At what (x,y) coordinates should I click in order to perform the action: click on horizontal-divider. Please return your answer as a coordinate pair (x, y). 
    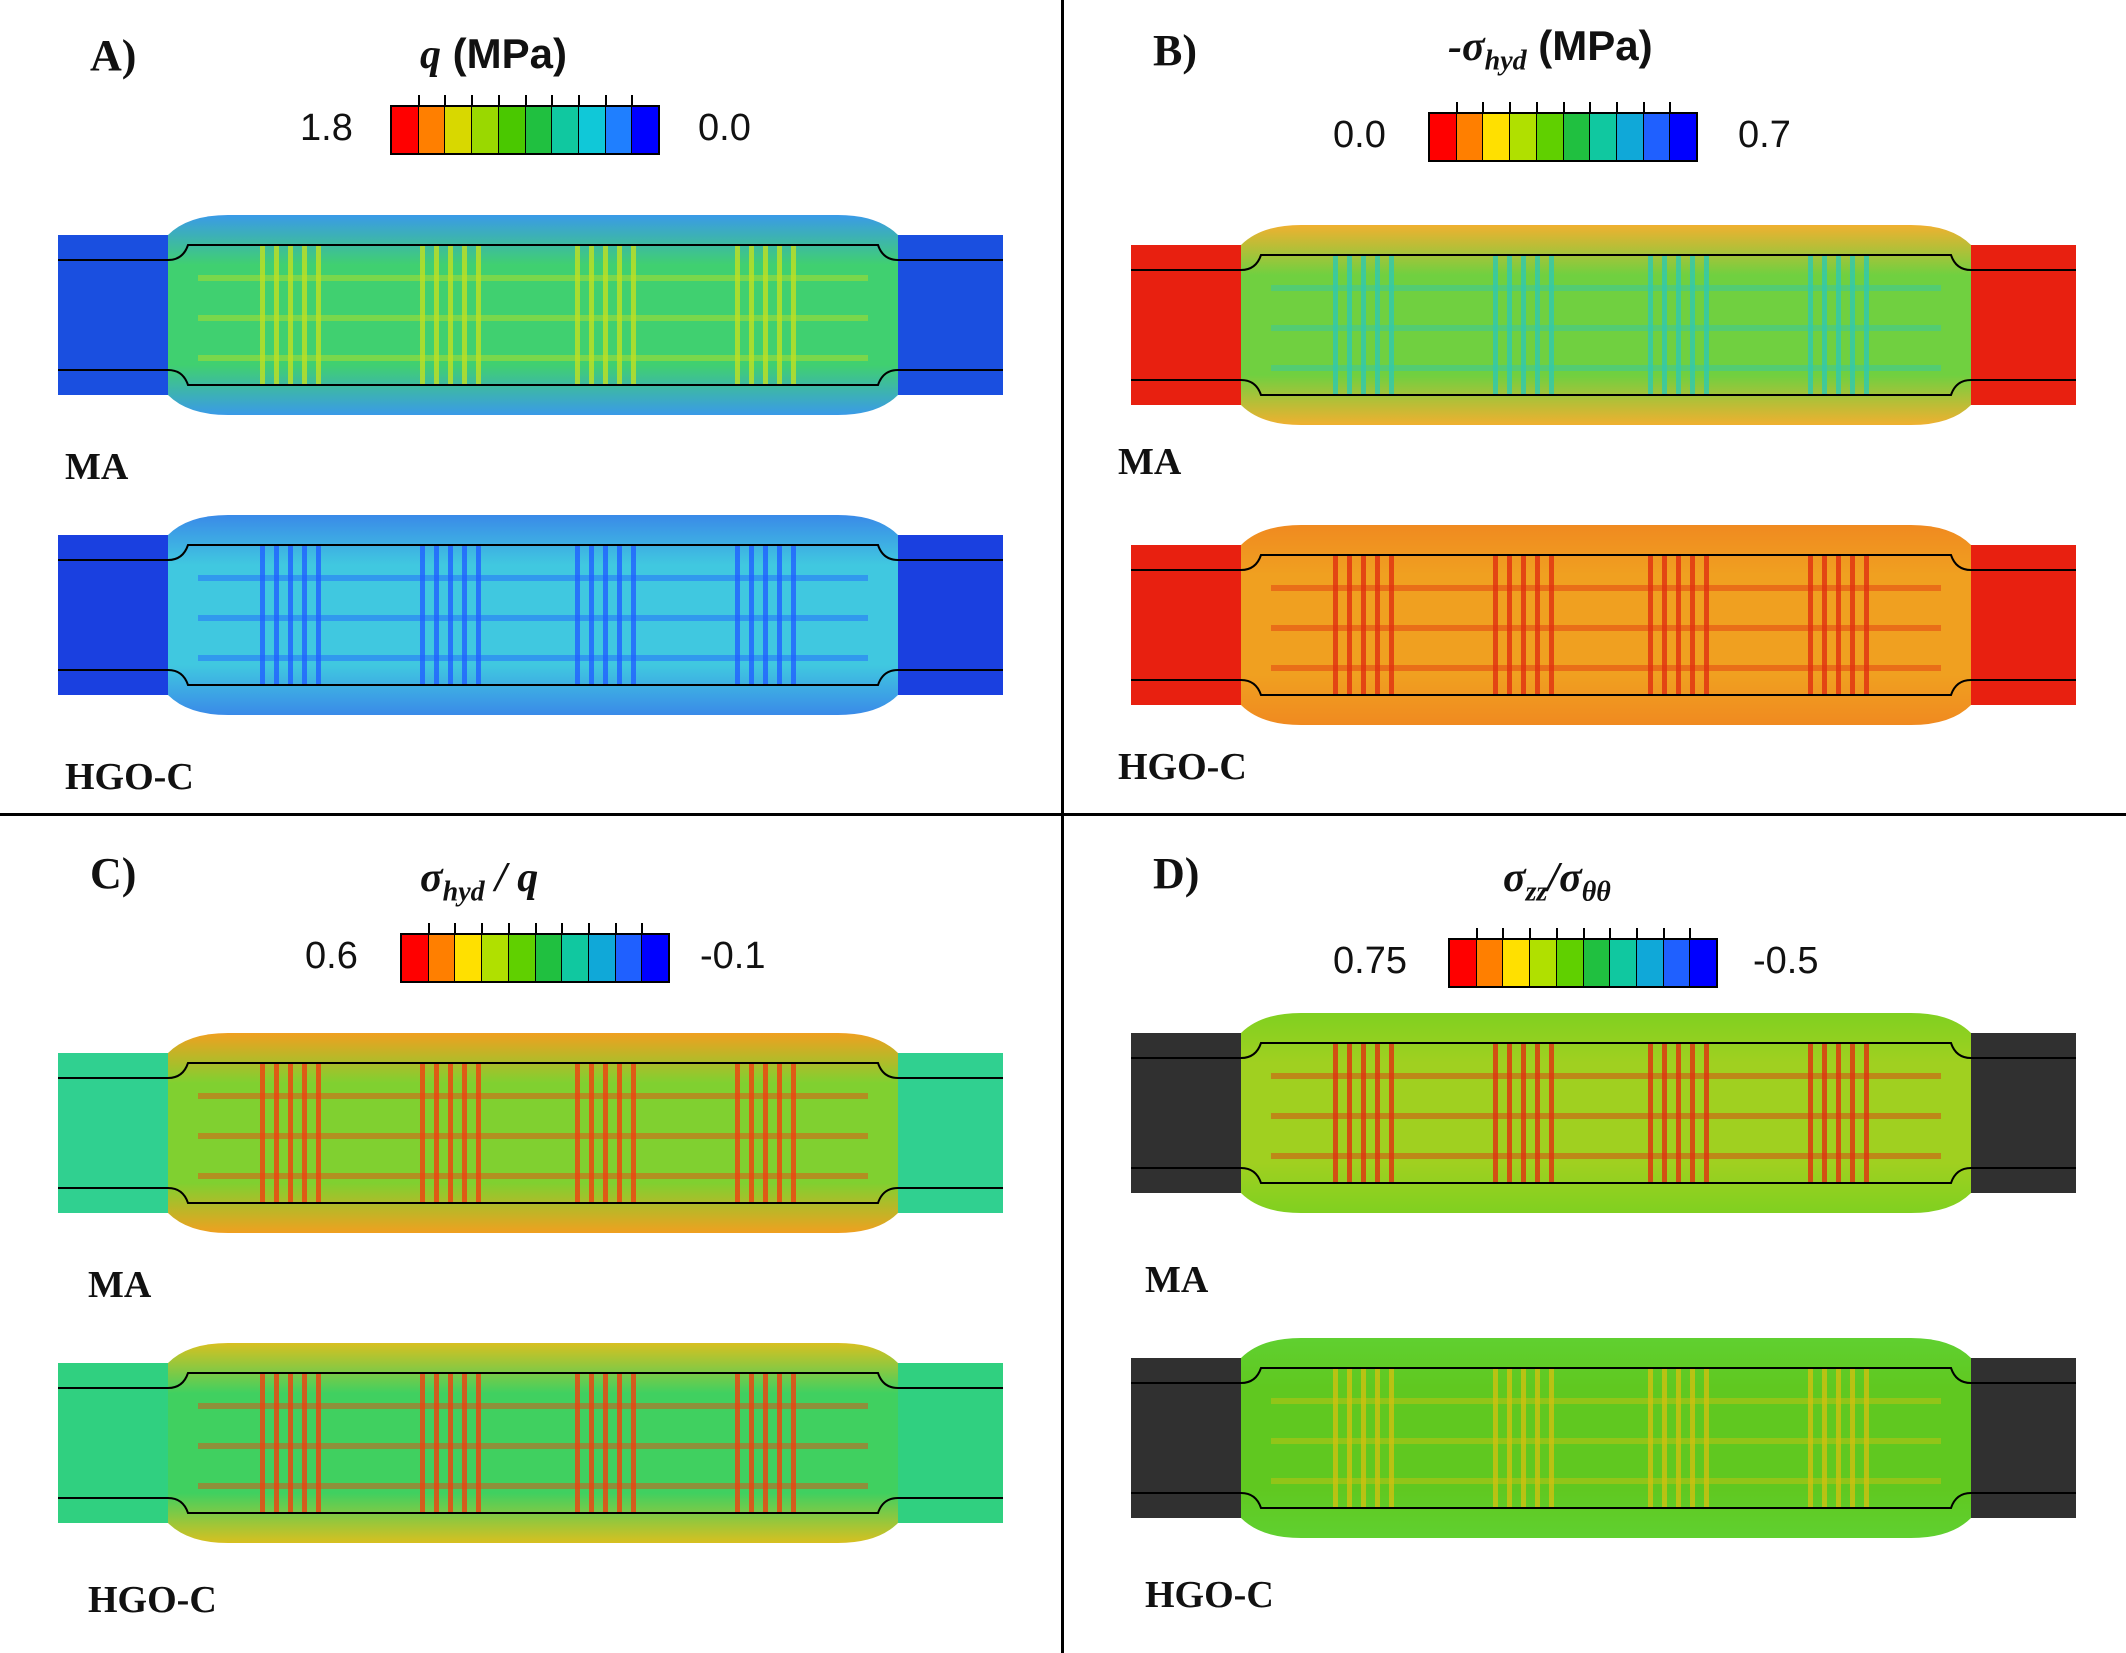
    Looking at the image, I should click on (1063, 814).